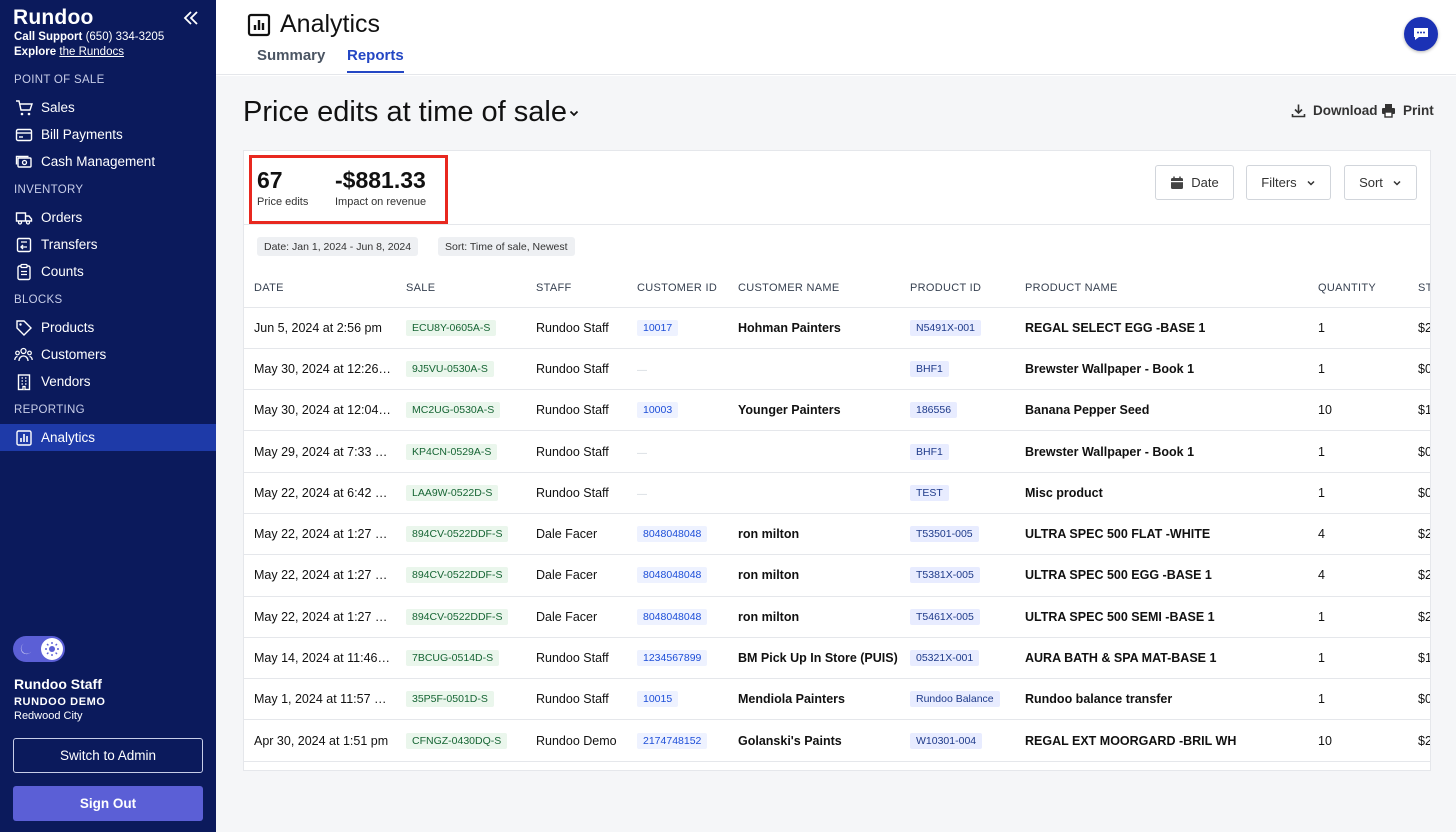 Image resolution: width=1456 pixels, height=832 pixels. What do you see at coordinates (62, 271) in the screenshot?
I see `sidebar-item-label: Counts` at bounding box center [62, 271].